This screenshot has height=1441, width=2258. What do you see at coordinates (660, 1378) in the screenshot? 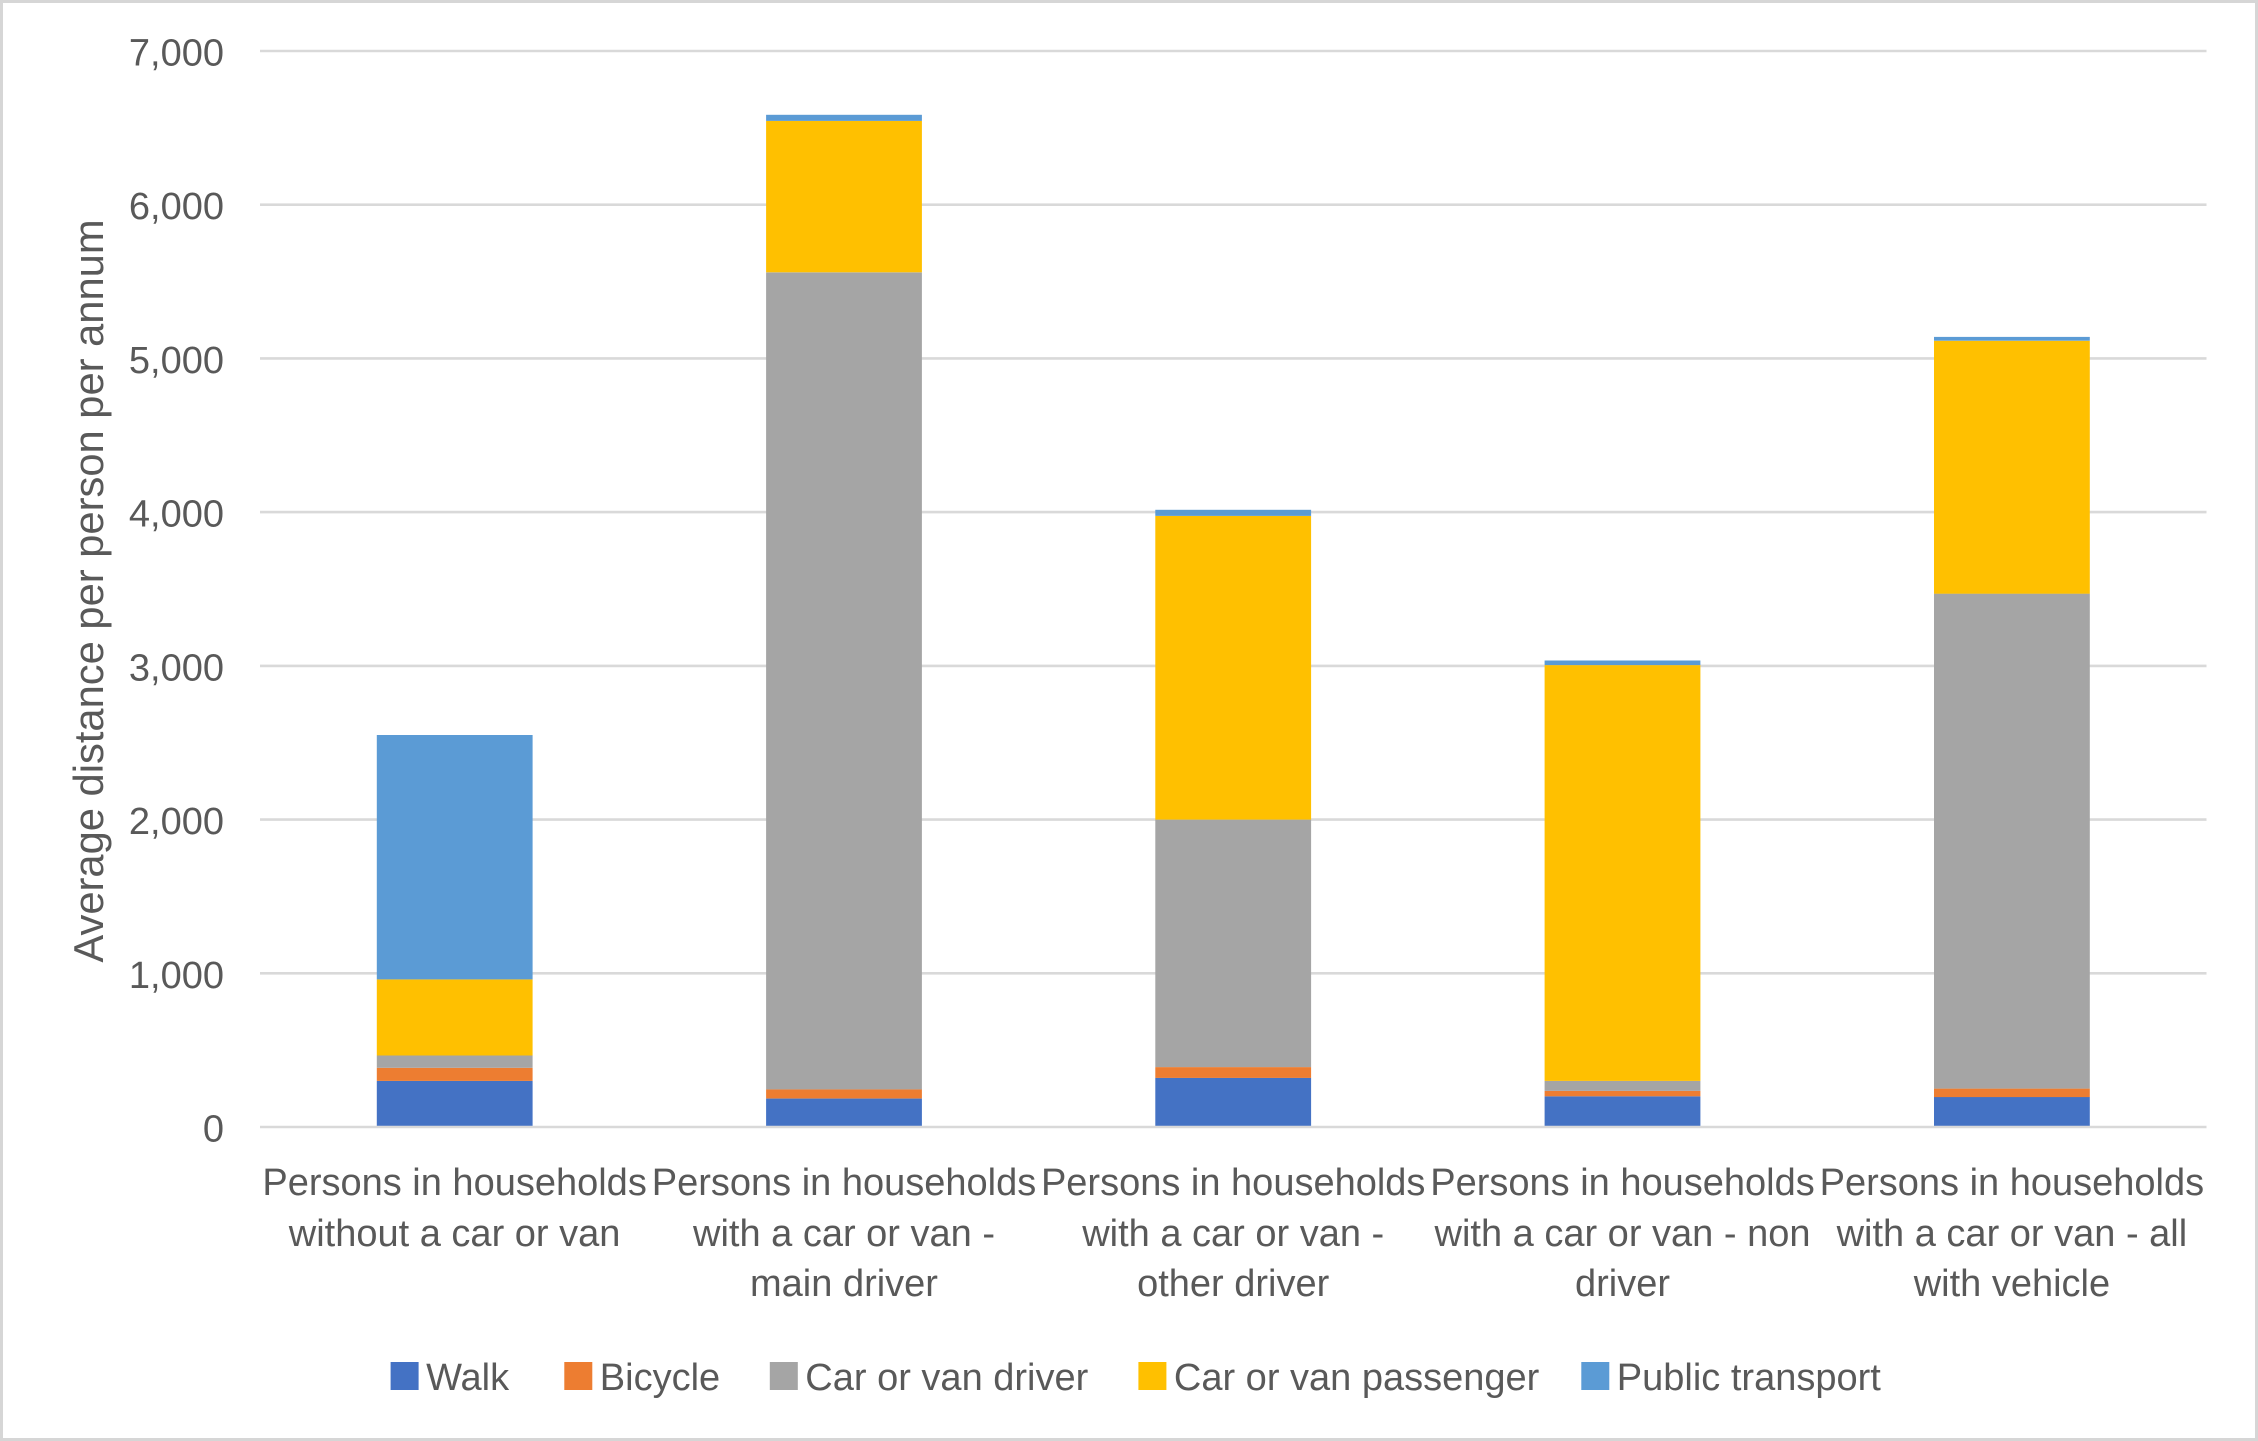
I see `svg-text: Bicycle` at bounding box center [660, 1378].